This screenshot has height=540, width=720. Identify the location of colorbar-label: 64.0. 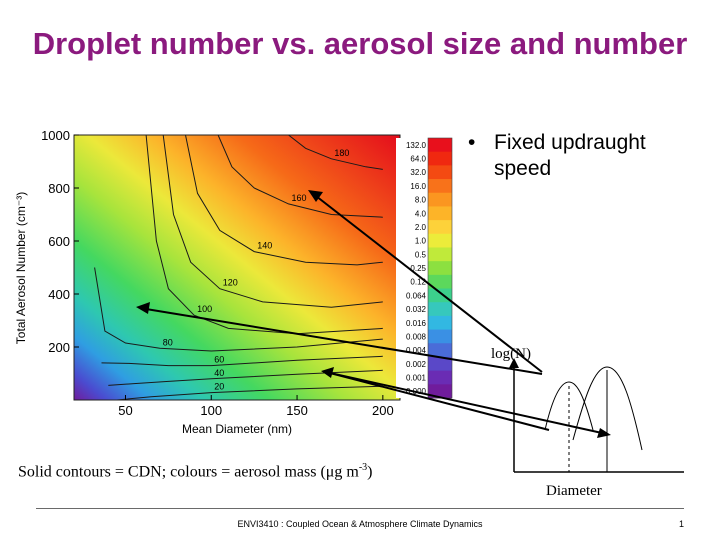
(418, 159).